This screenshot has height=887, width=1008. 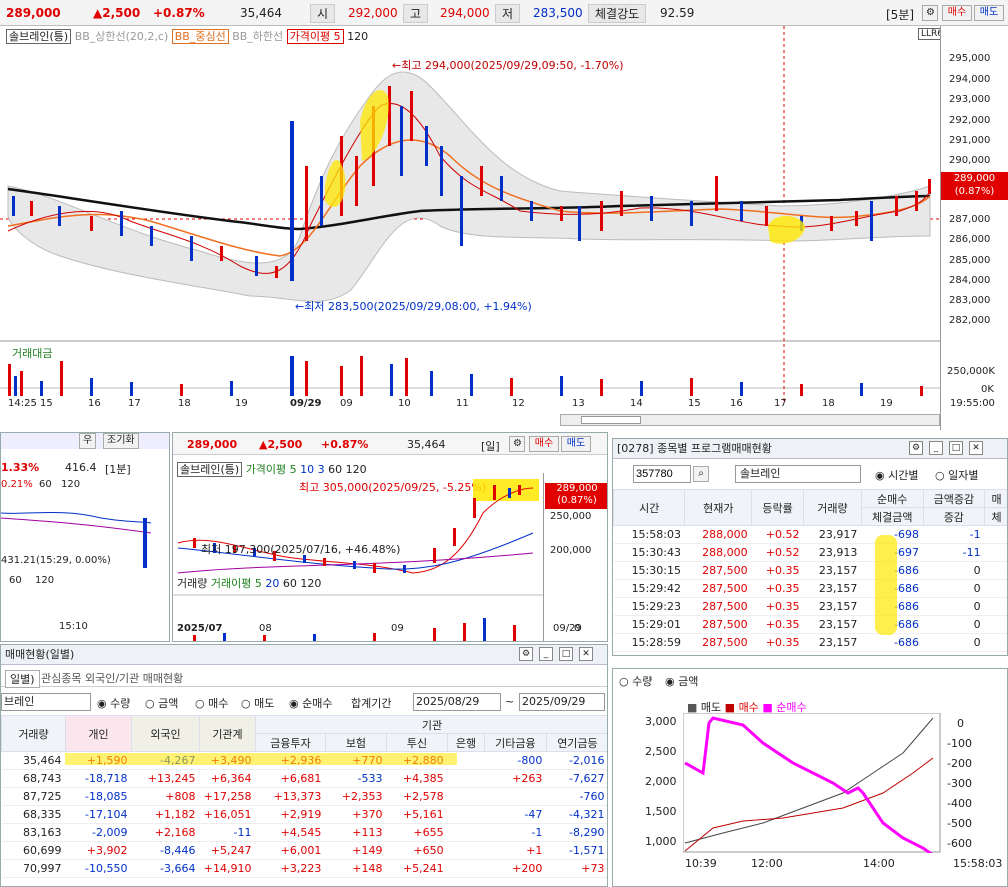 What do you see at coordinates (989, 13) in the screenshot?
I see `sell-button: 매도` at bounding box center [989, 13].